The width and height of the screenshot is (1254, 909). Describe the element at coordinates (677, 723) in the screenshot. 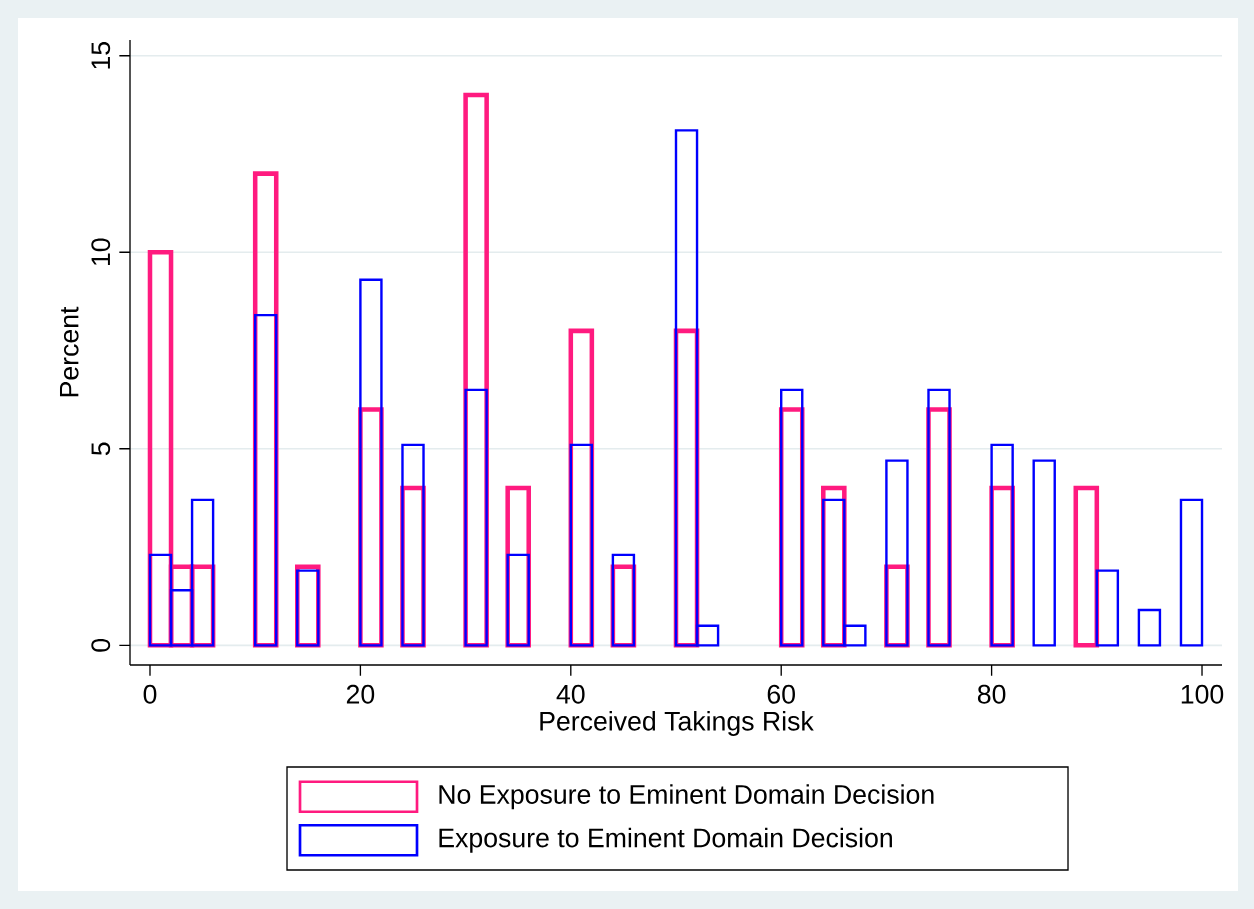

I see `x-axis-title: Perceived Takings Risk` at that location.